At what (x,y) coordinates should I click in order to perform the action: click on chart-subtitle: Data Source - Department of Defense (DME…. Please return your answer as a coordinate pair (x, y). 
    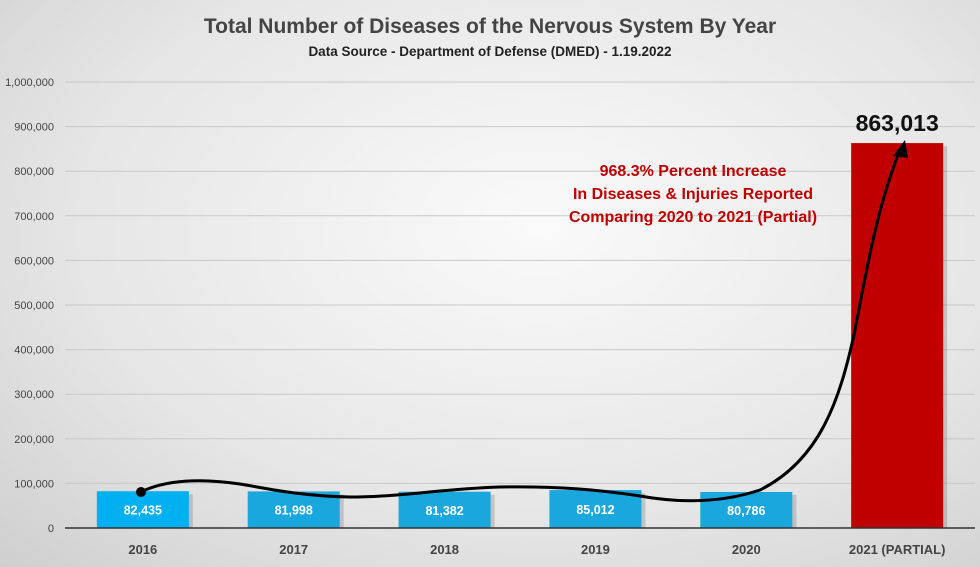
    Looking at the image, I should click on (489, 51).